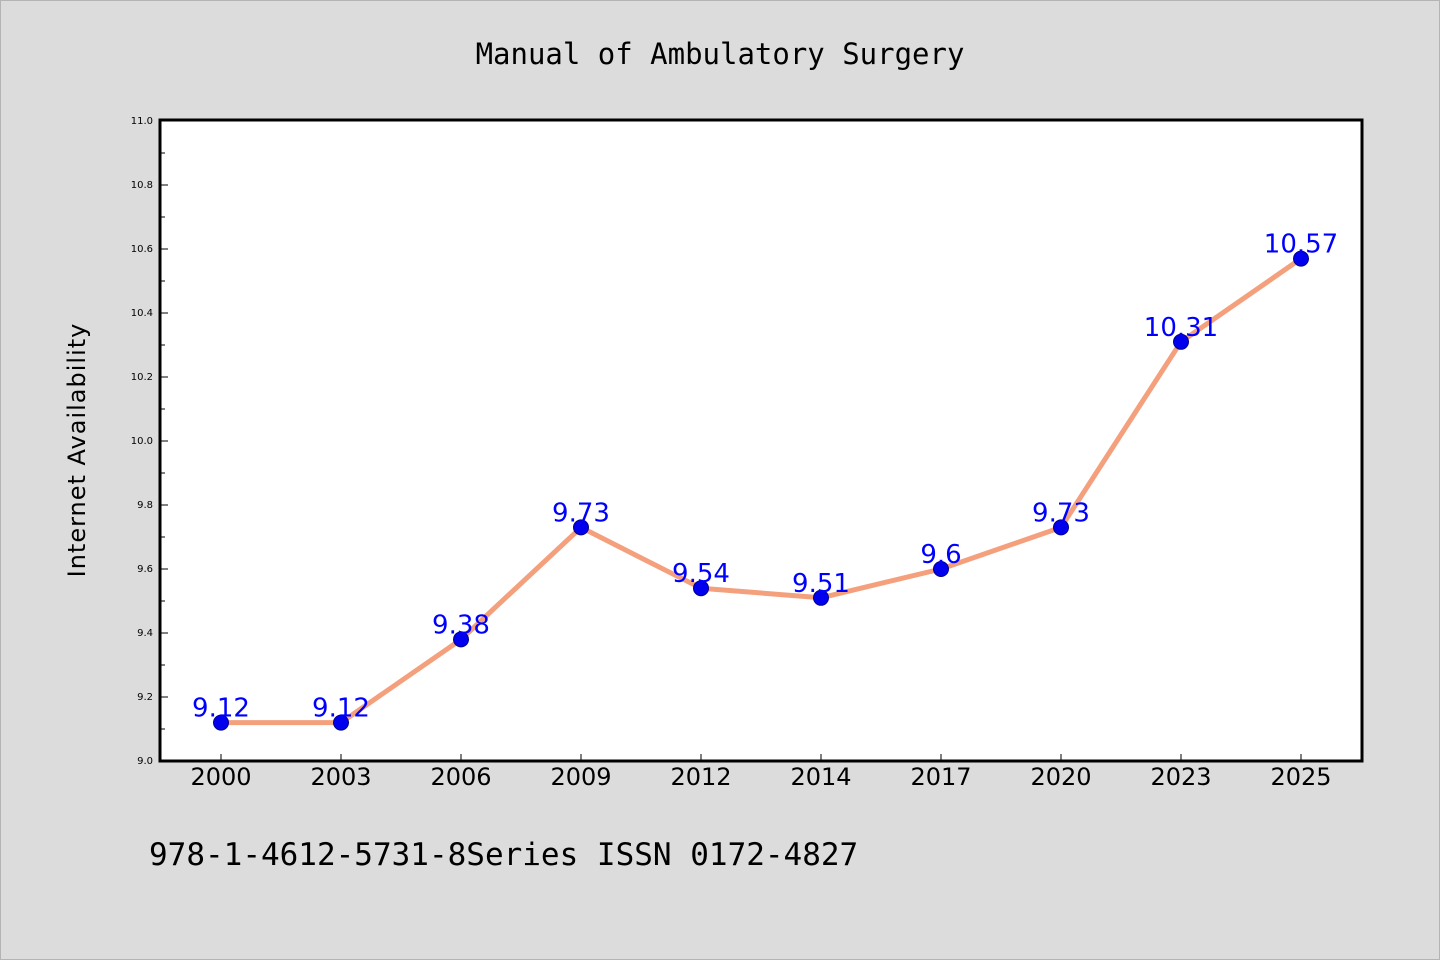  What do you see at coordinates (145, 761) in the screenshot?
I see `y-tick-label: 9.0` at bounding box center [145, 761].